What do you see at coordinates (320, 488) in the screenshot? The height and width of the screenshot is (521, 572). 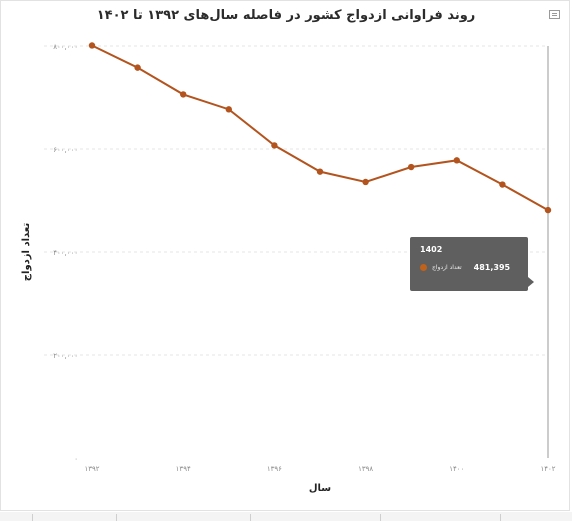 I see `x-axis-title: سال` at bounding box center [320, 488].